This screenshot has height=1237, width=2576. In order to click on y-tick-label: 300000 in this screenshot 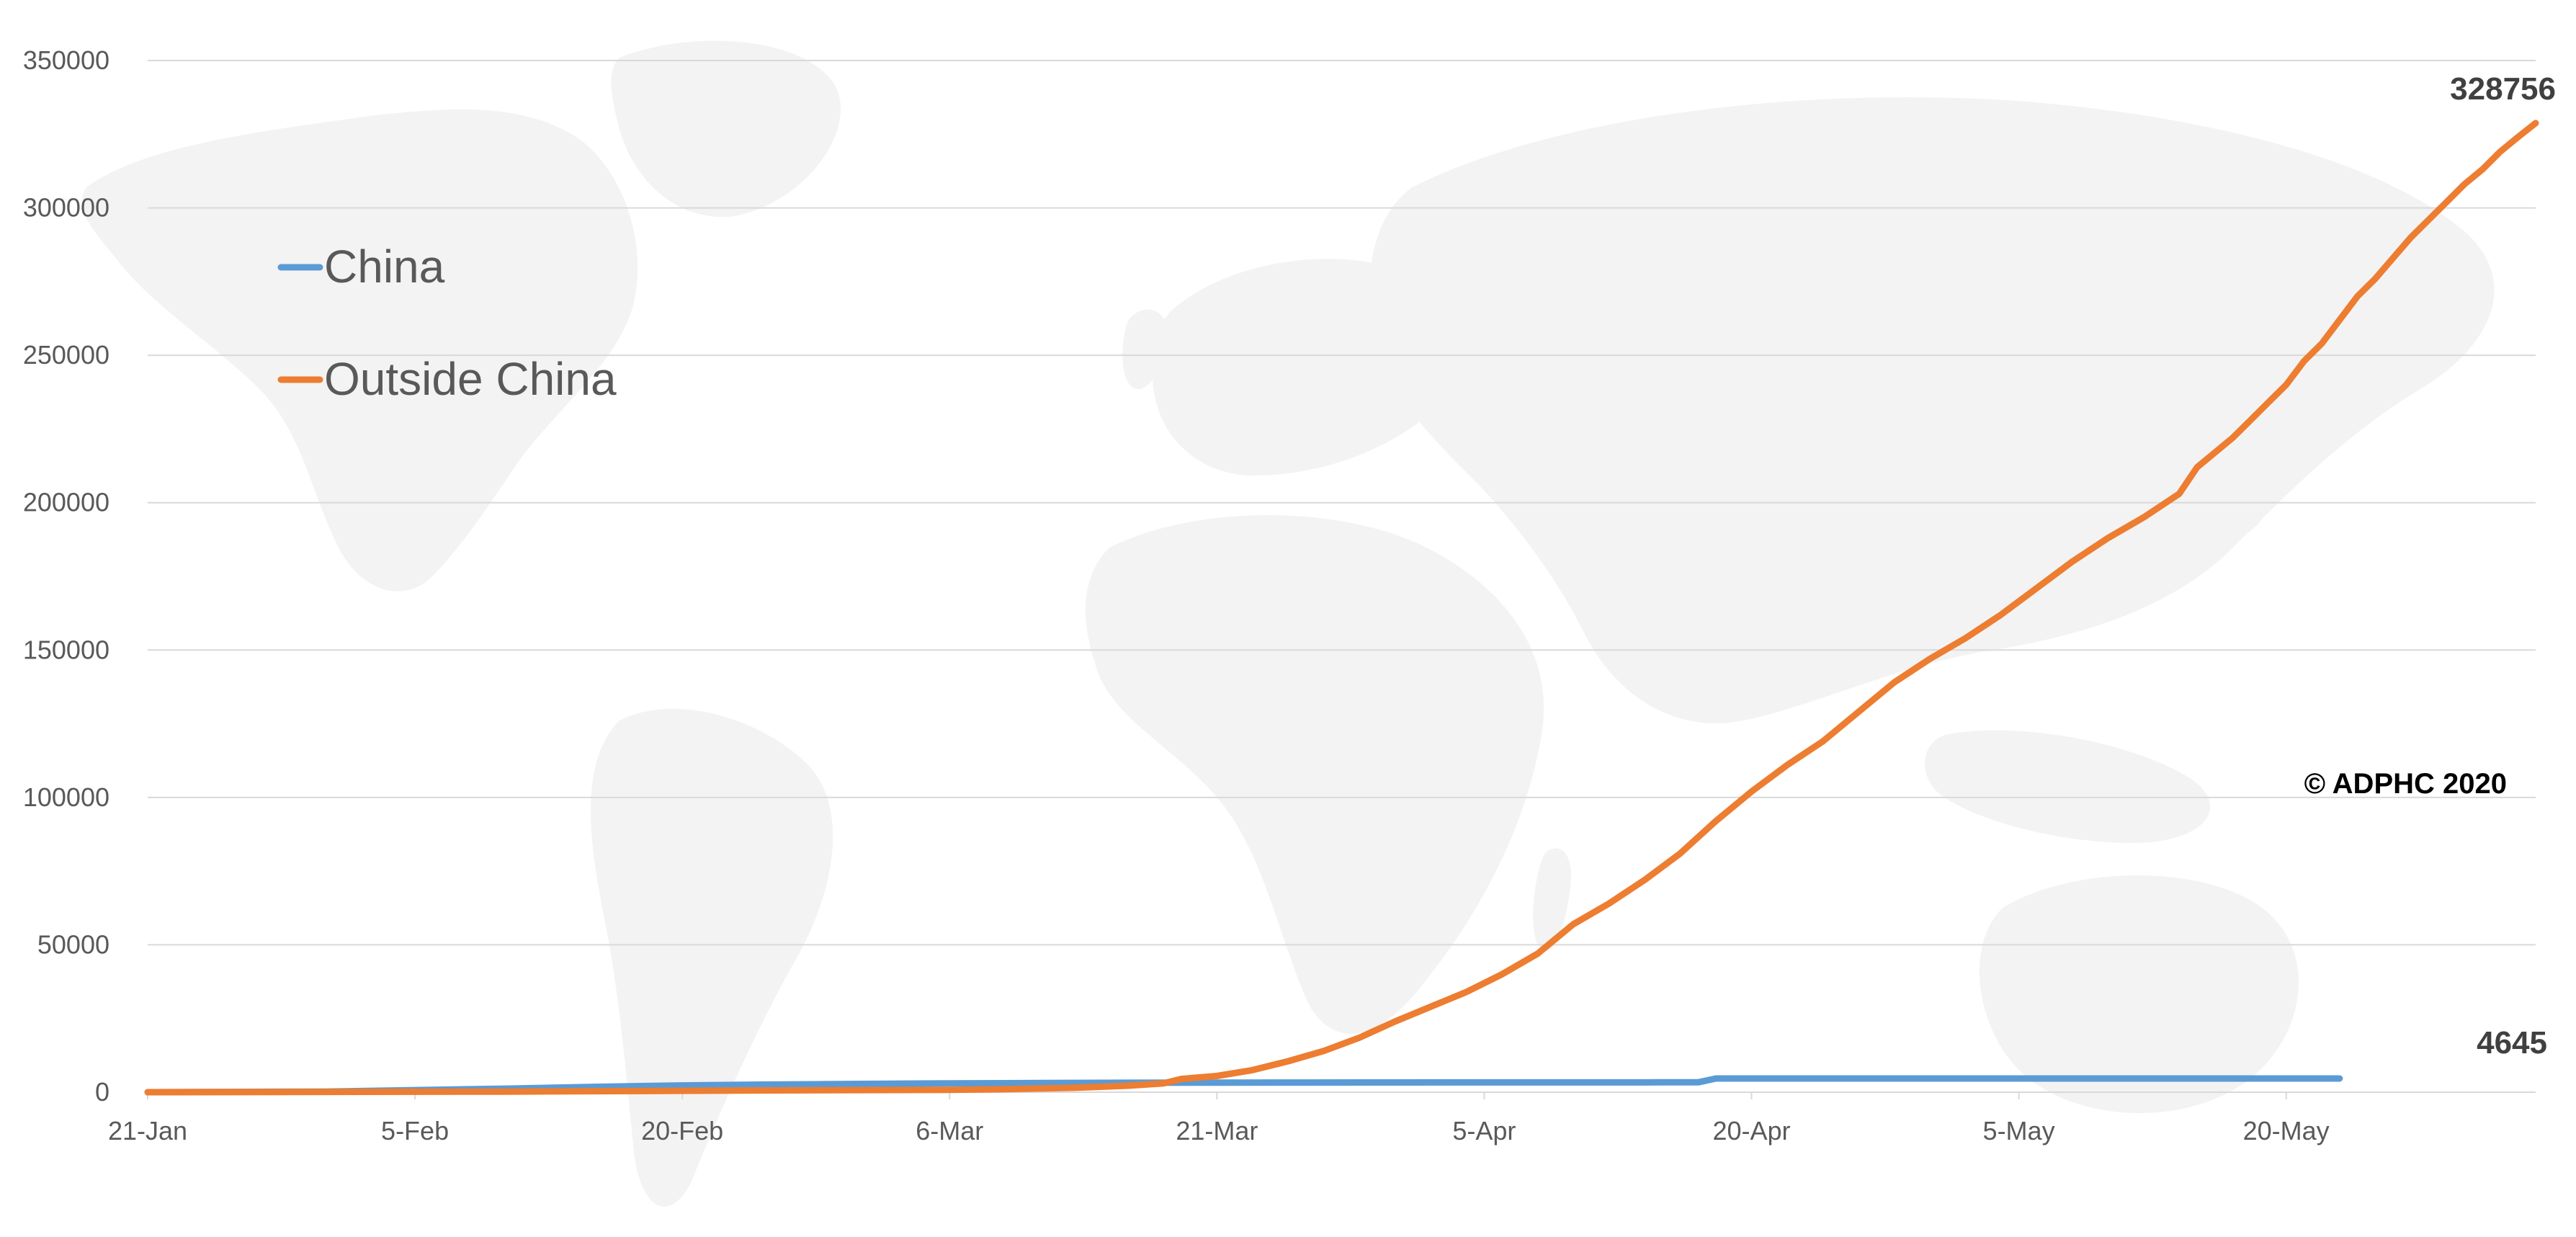, I will do `click(66, 208)`.